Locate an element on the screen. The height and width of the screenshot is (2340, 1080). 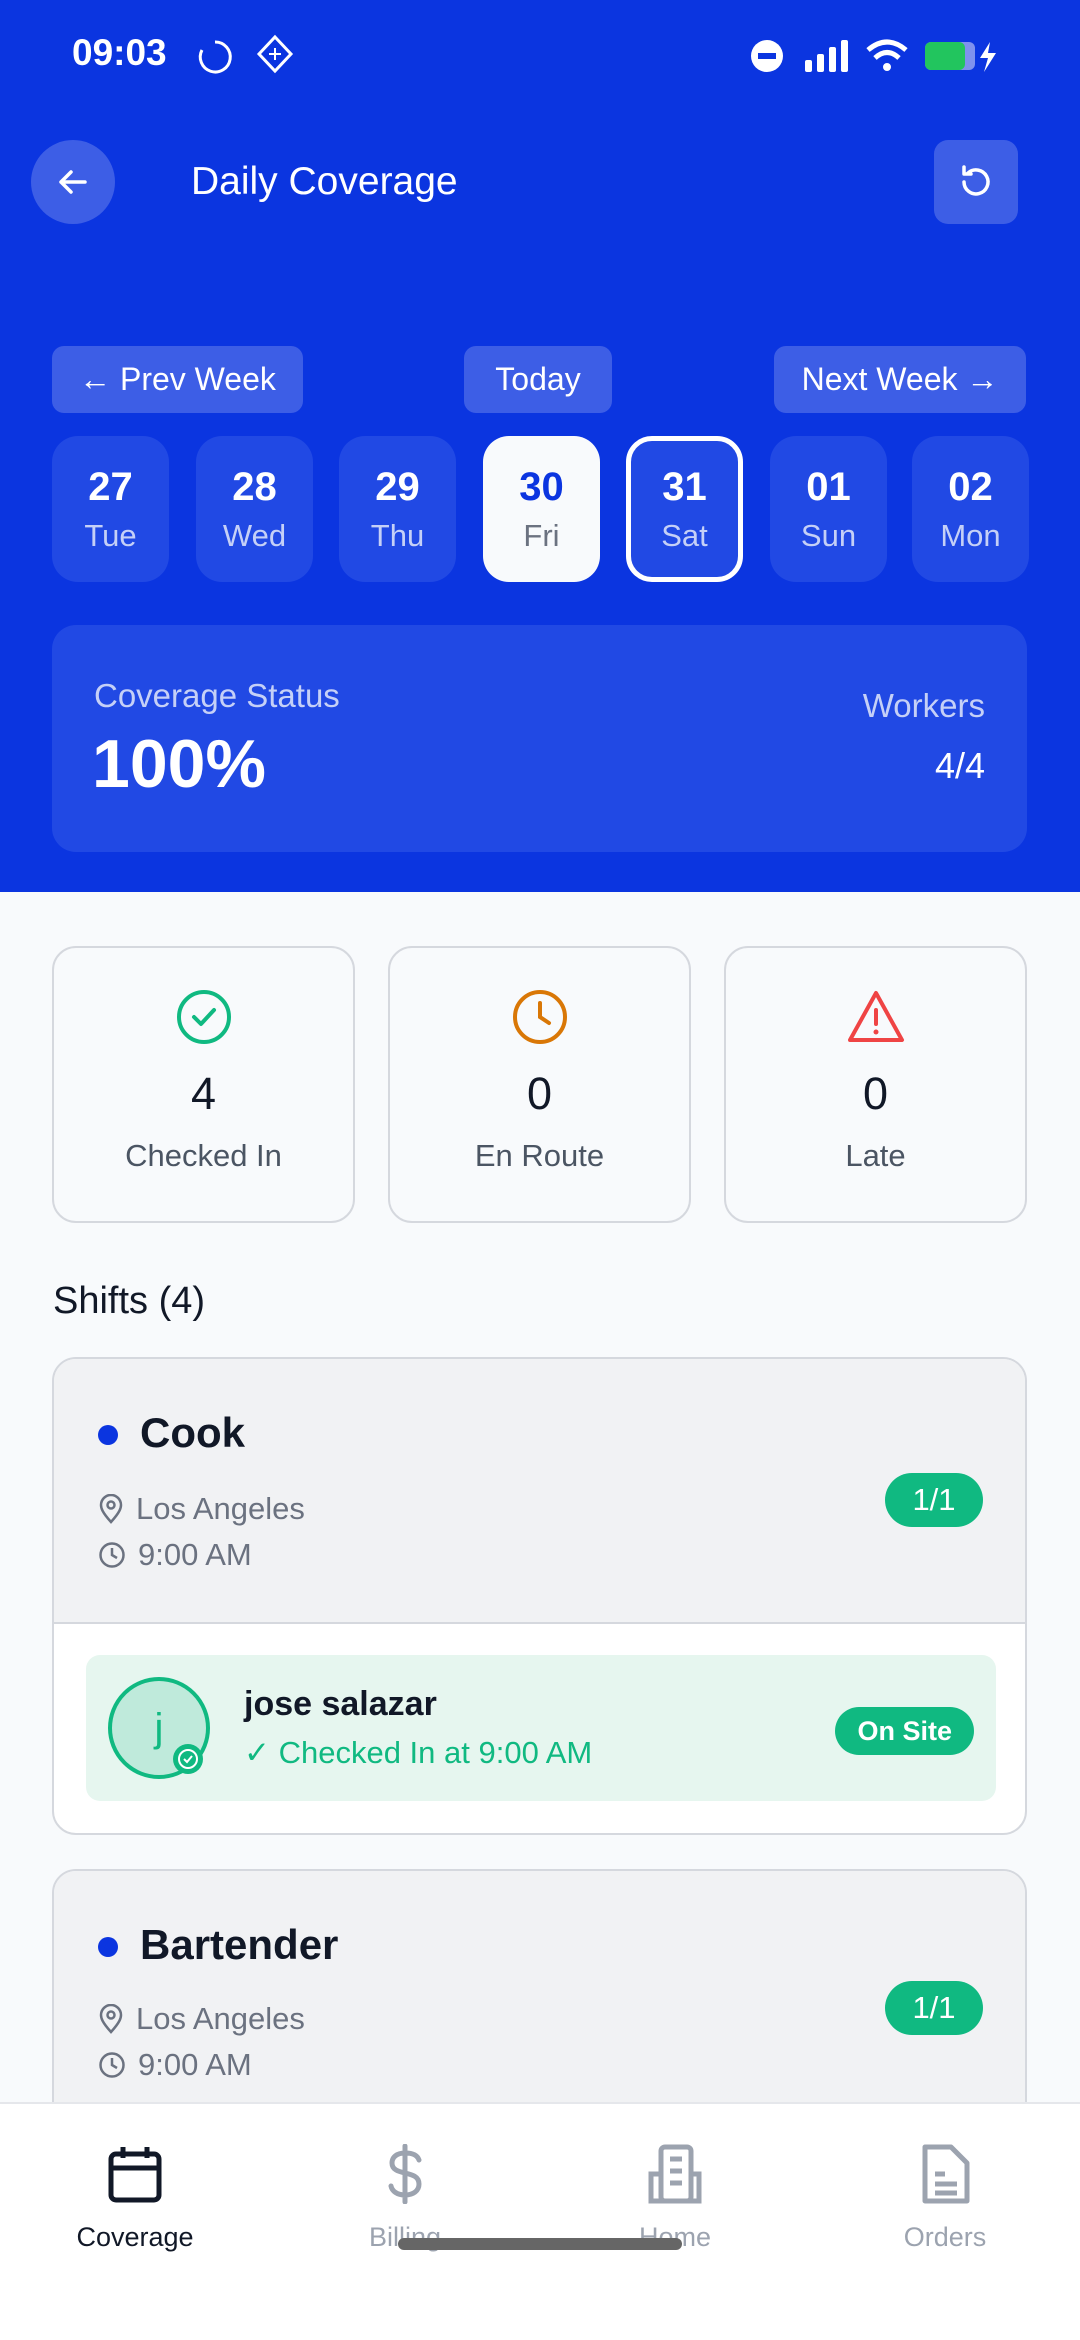
verified-check-icon is located at coordinates (188, 1759).